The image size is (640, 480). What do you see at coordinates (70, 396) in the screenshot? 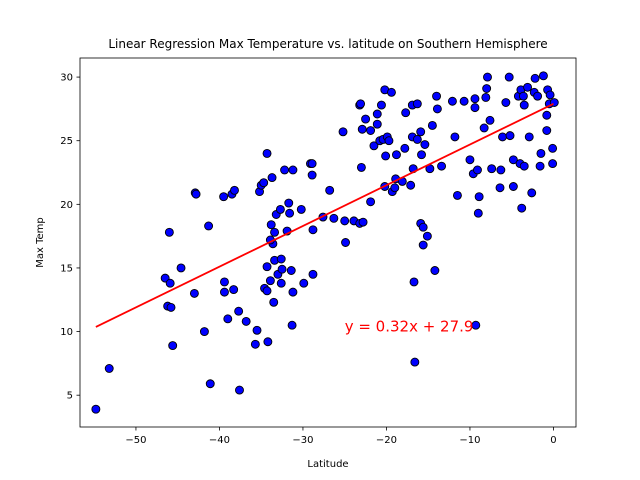
I see `y-tick-label: 5` at bounding box center [70, 396].